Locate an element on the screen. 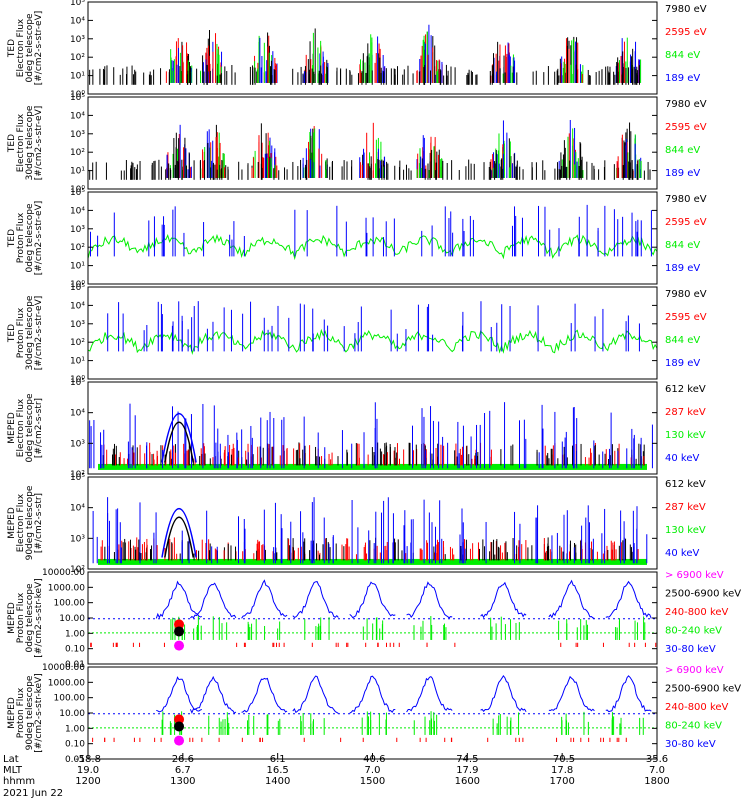  x-tick-label: 35.6 is located at coordinates (657, 759).